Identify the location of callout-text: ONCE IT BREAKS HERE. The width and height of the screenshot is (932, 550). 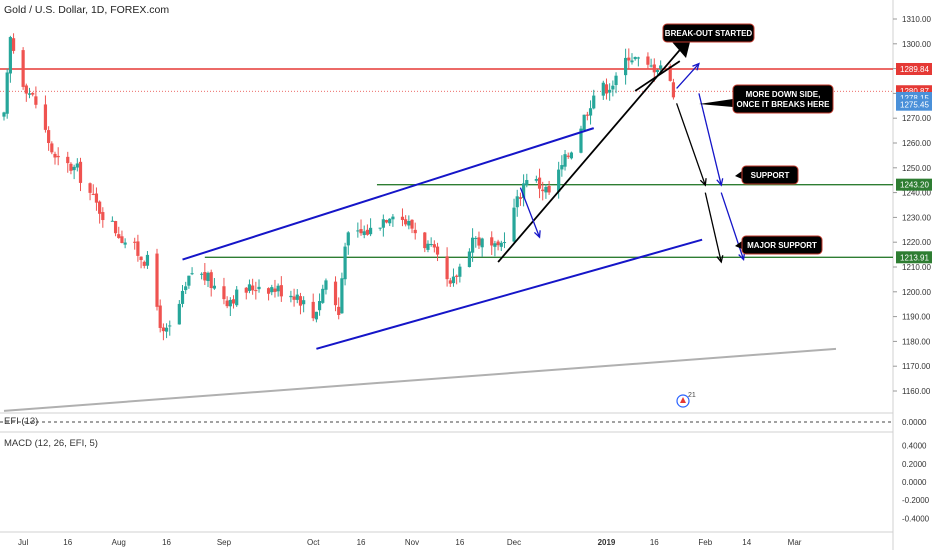
(784, 104).